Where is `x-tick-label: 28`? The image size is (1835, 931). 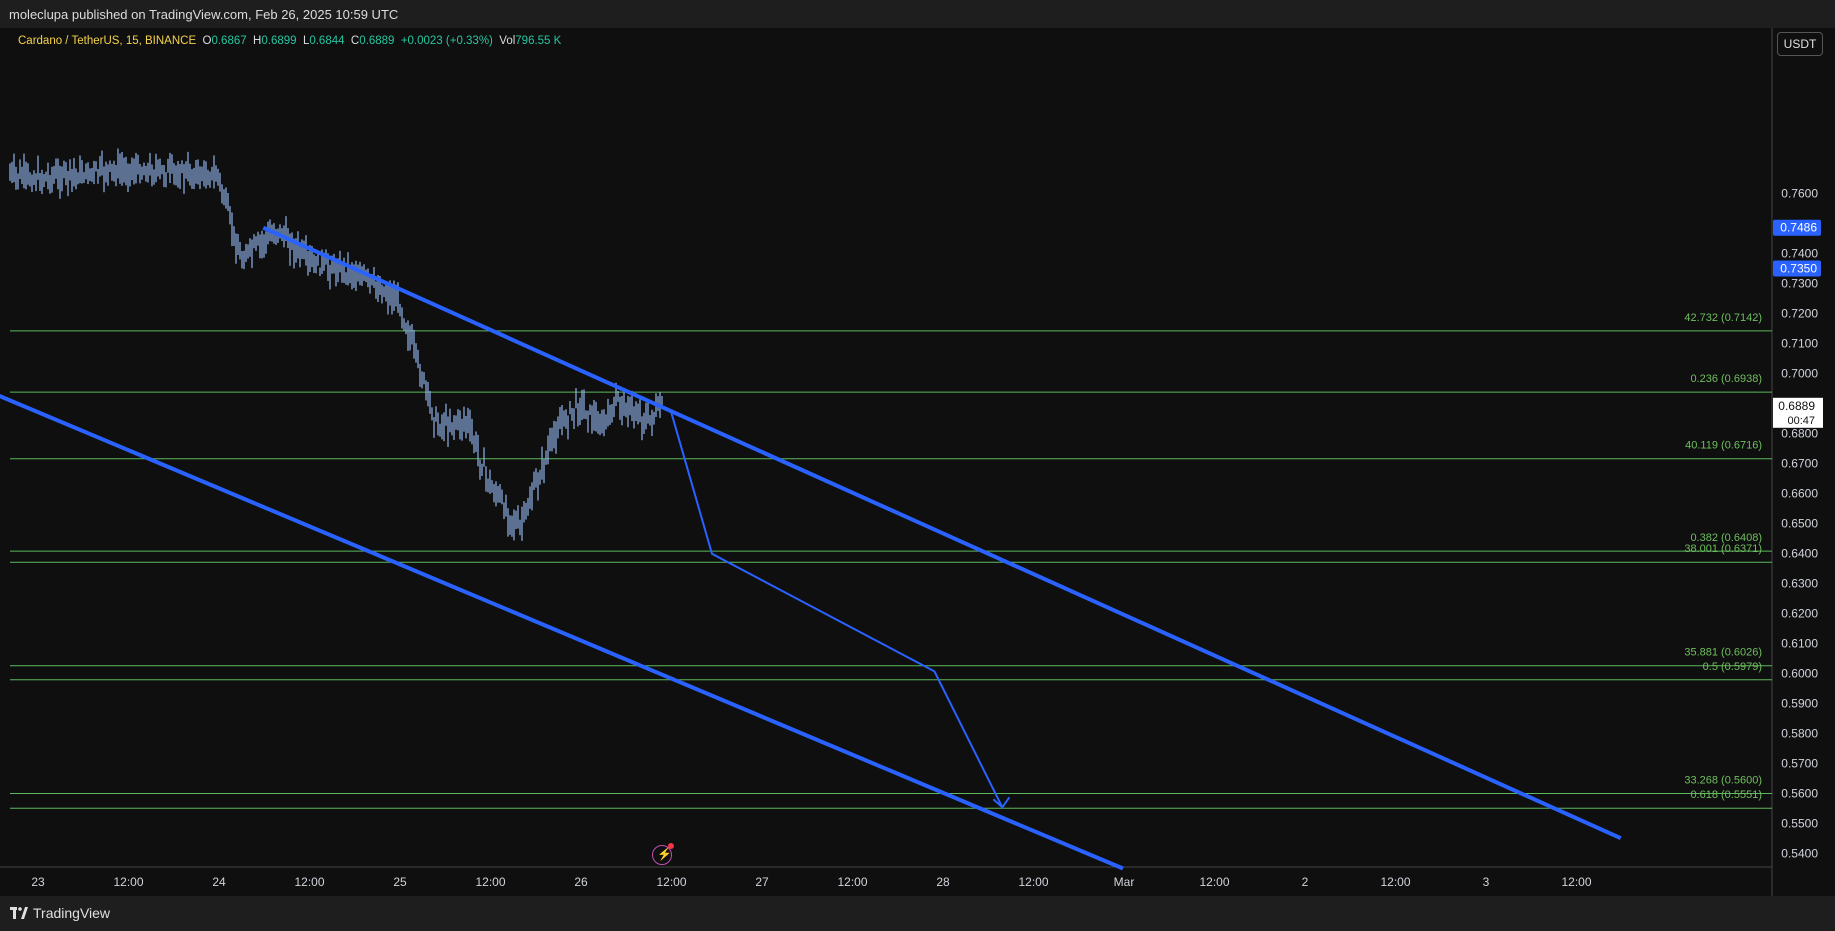
x-tick-label: 28 is located at coordinates (943, 882).